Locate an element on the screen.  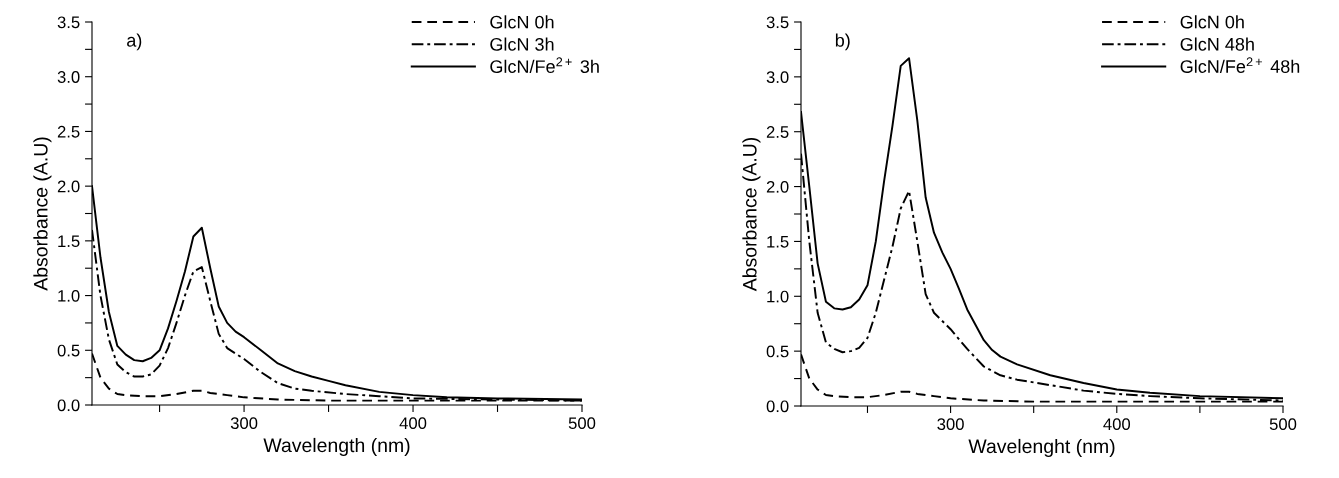
x-axis-title: Wavelenght (nm) is located at coordinates (1041, 448).